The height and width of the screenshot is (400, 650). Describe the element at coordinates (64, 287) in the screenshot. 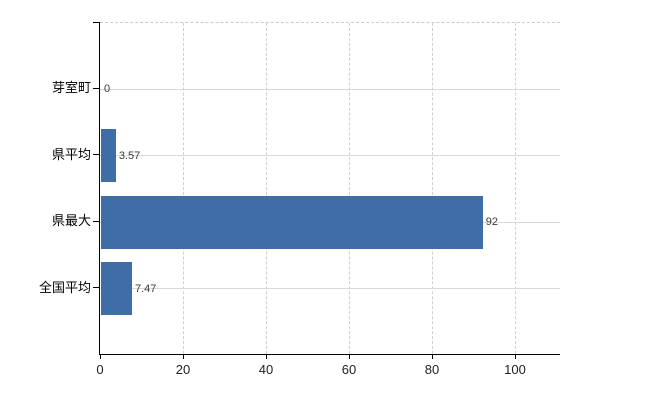

I see `category-label: 全国平均` at that location.